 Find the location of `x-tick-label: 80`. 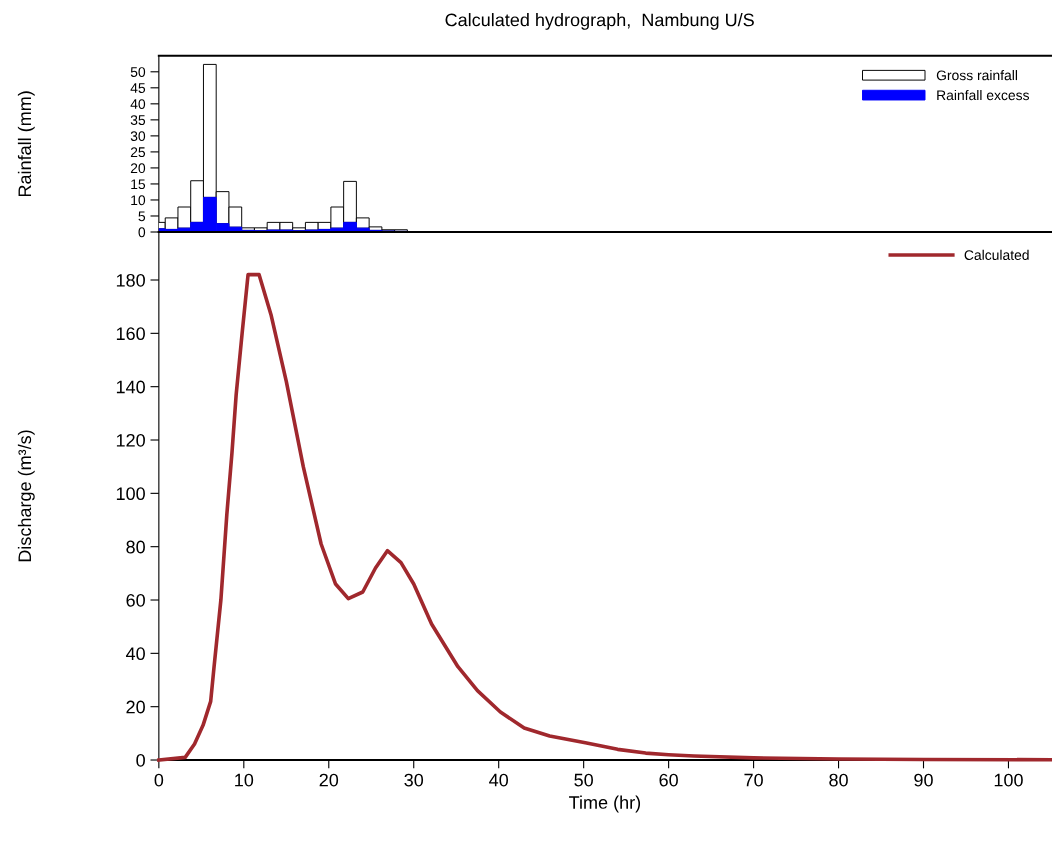

x-tick-label: 80 is located at coordinates (838, 780).